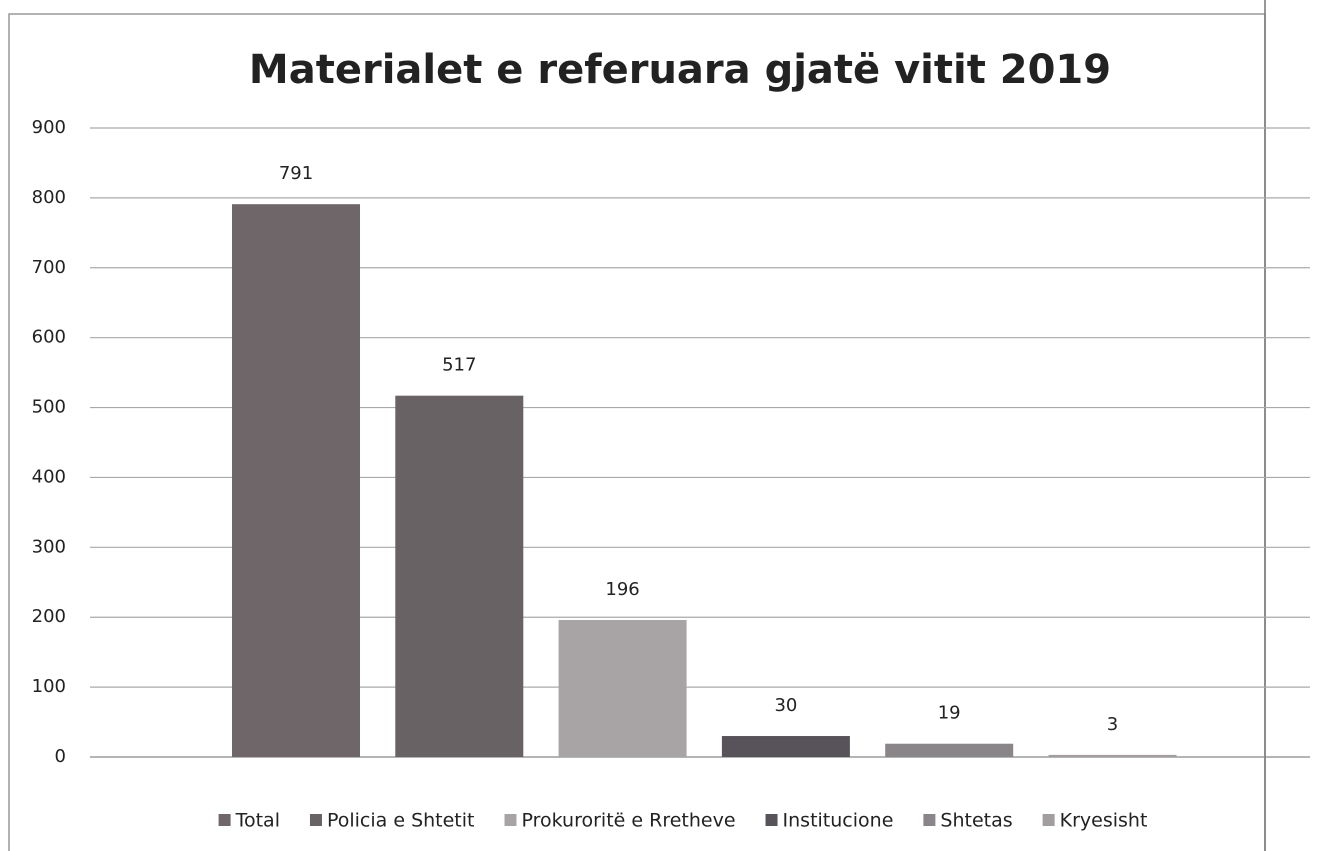  Describe the element at coordinates (622, 589) in the screenshot. I see `data-label: 196` at that location.